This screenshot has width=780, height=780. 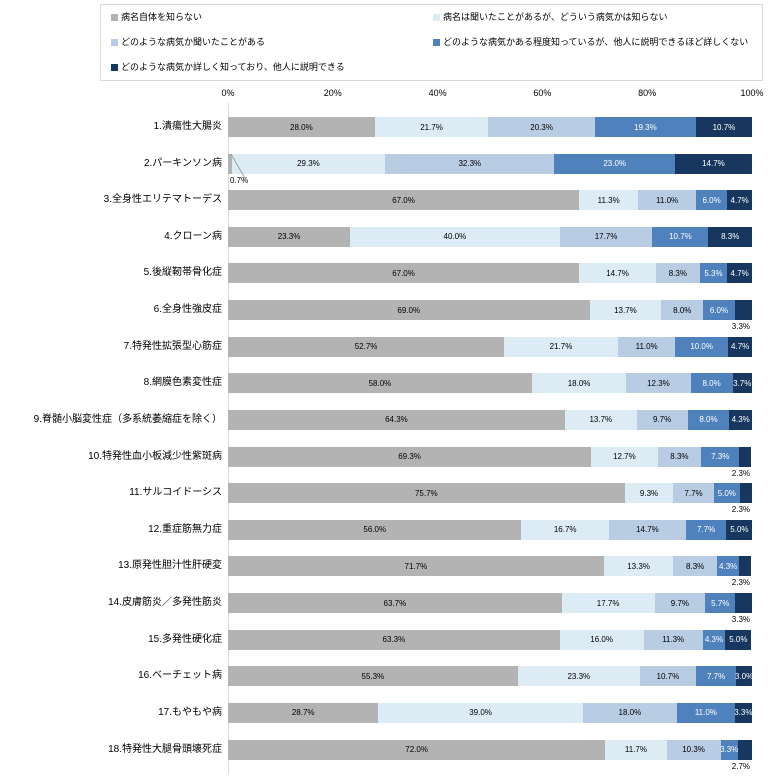 What do you see at coordinates (395, 603) in the screenshot?
I see `segment-value-label: 63.7%` at bounding box center [395, 603].